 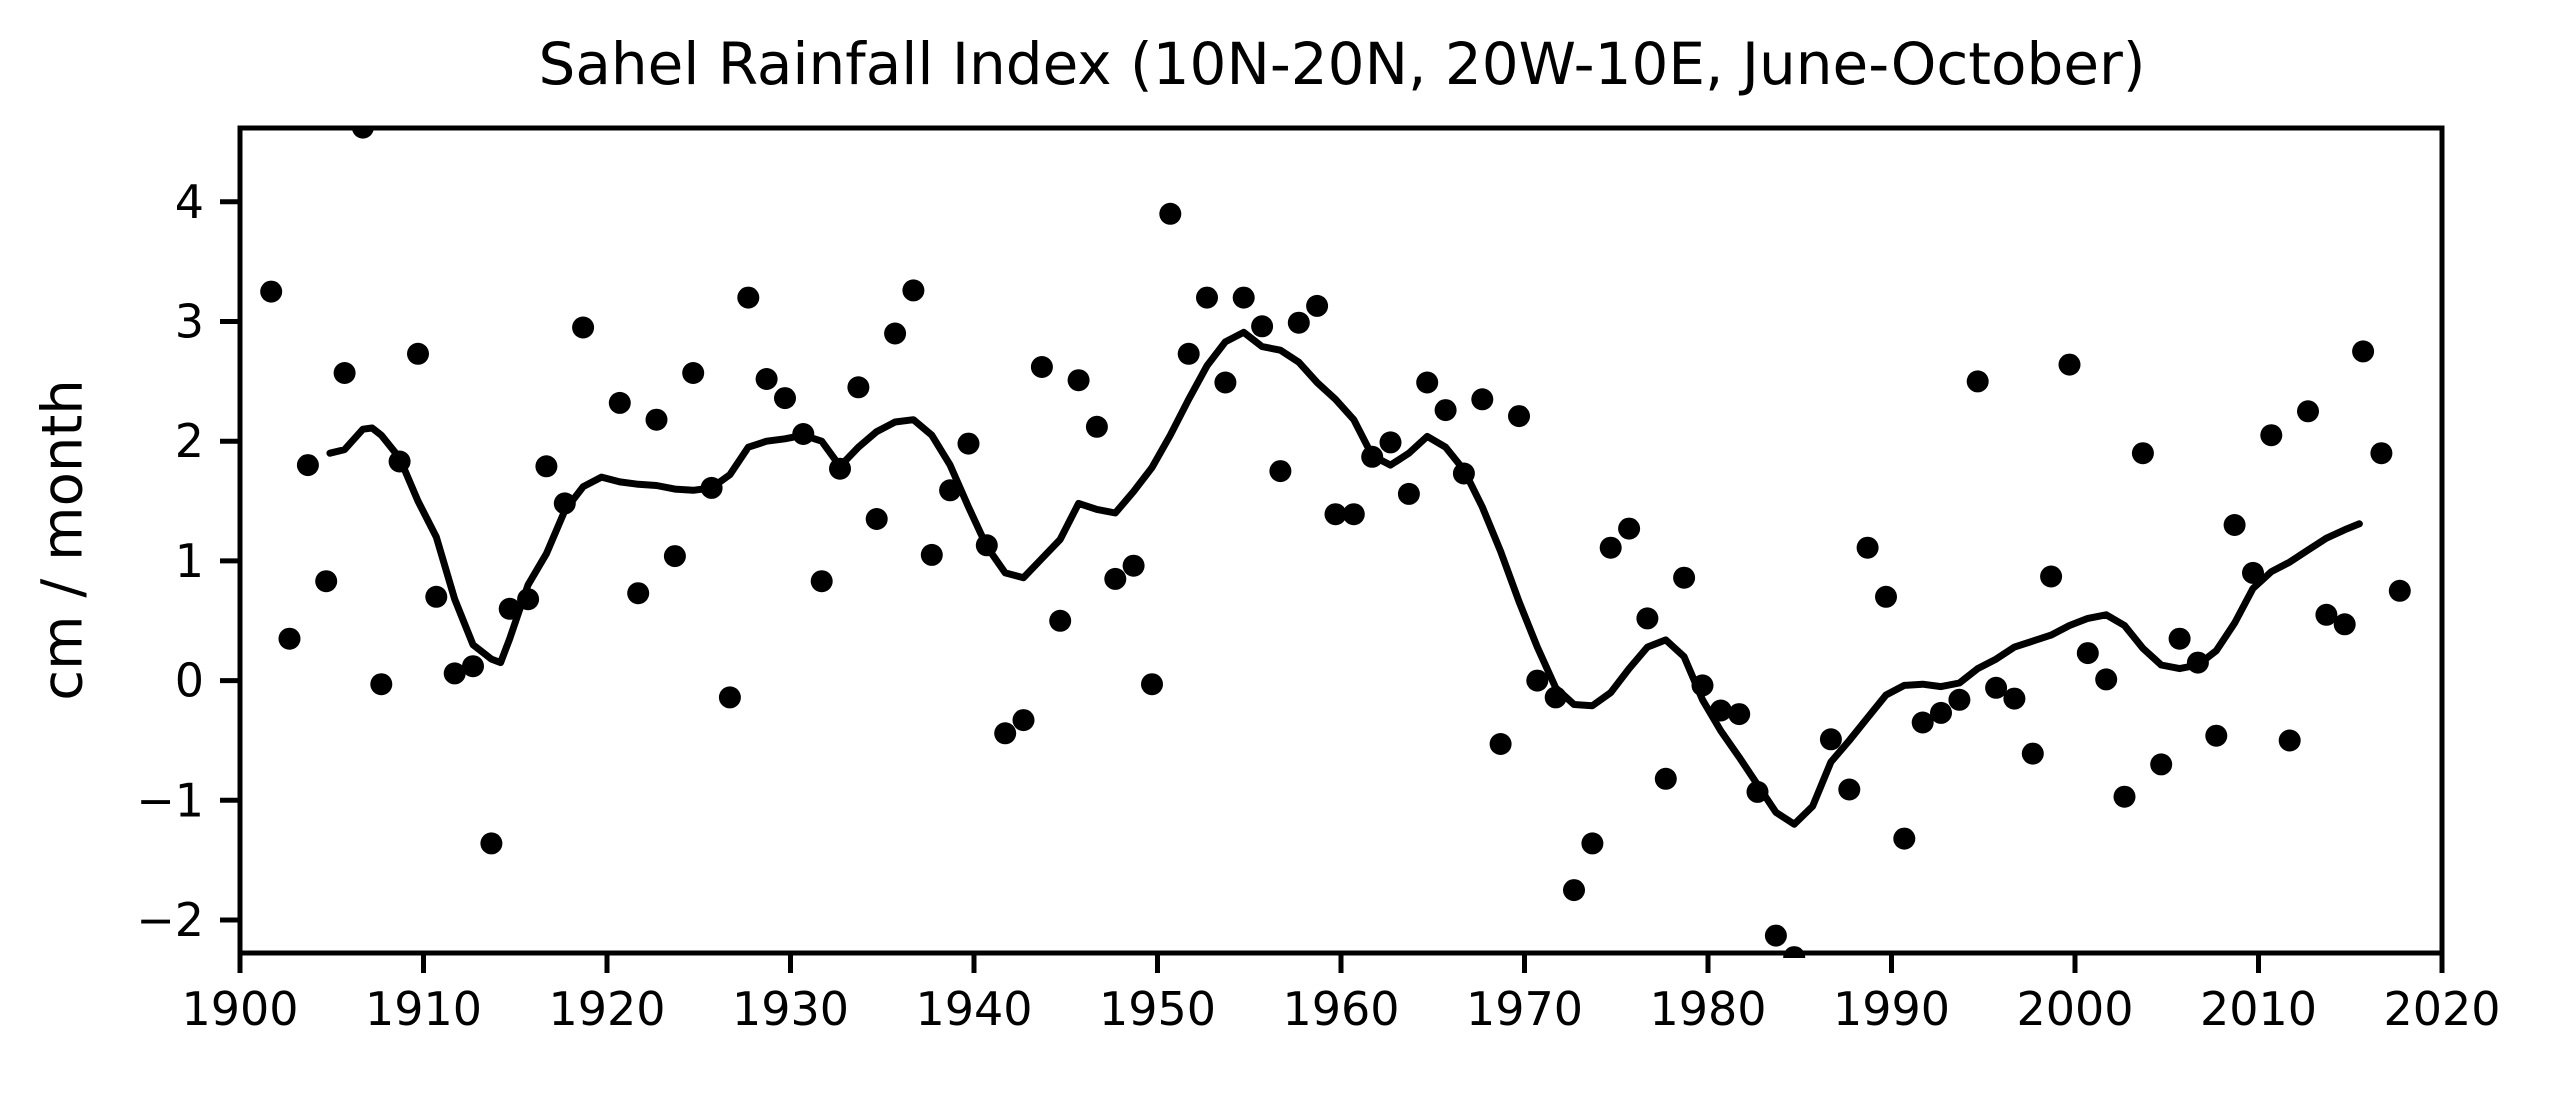 I want to click on data-point-1971, so click(x=1555, y=697).